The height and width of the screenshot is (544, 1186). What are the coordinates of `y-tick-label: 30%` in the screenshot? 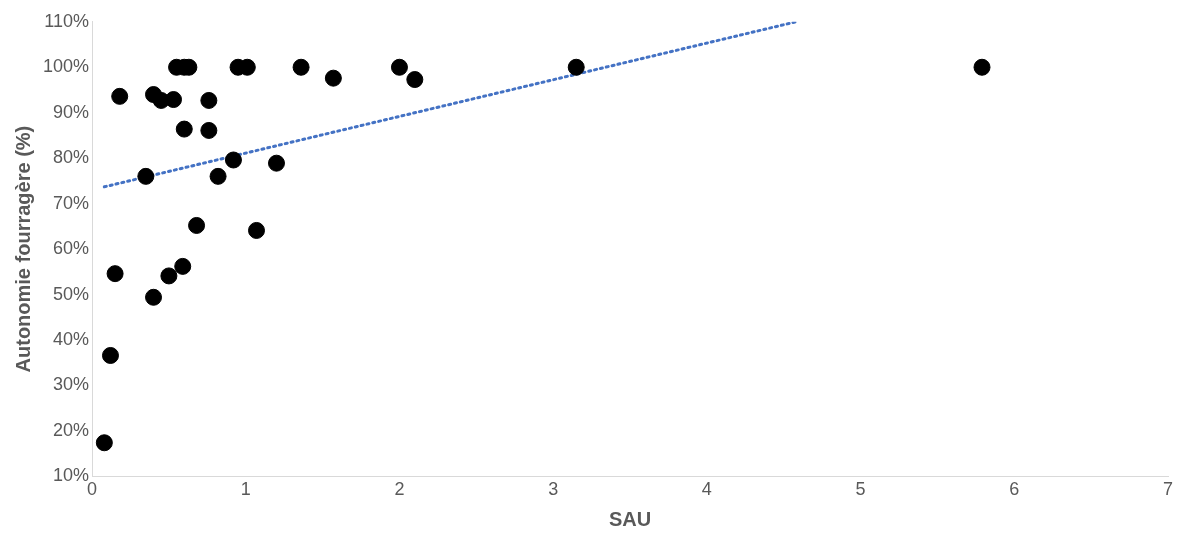 It's located at (71, 384).